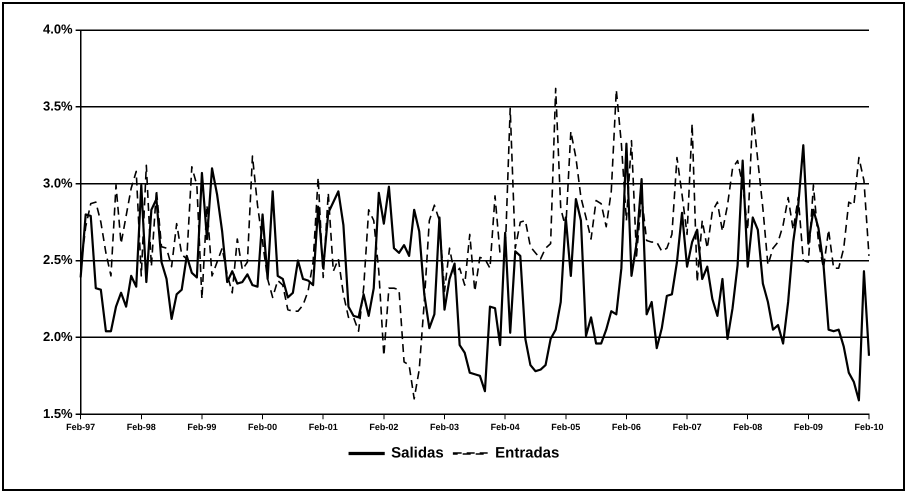 The width and height of the screenshot is (907, 491). What do you see at coordinates (323, 427) in the screenshot?
I see `x-tick-label: Feb-01` at bounding box center [323, 427].